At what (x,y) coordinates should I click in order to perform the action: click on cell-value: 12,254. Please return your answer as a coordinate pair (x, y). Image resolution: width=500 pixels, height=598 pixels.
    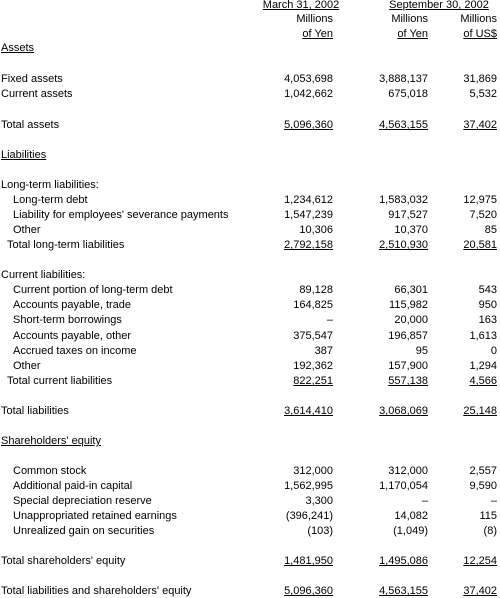
    Looking at the image, I should click on (480, 561).